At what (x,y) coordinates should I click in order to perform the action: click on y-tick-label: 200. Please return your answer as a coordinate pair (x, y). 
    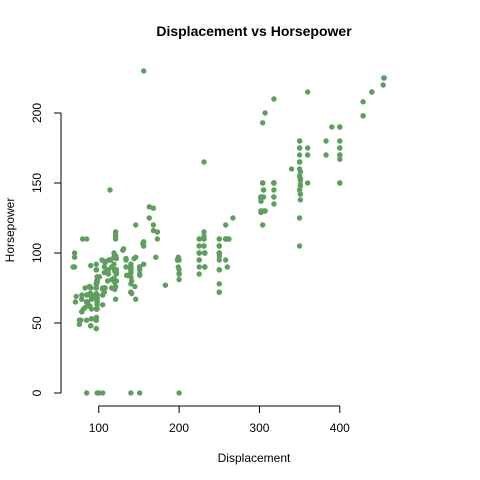
    Looking at the image, I should click on (37, 113).